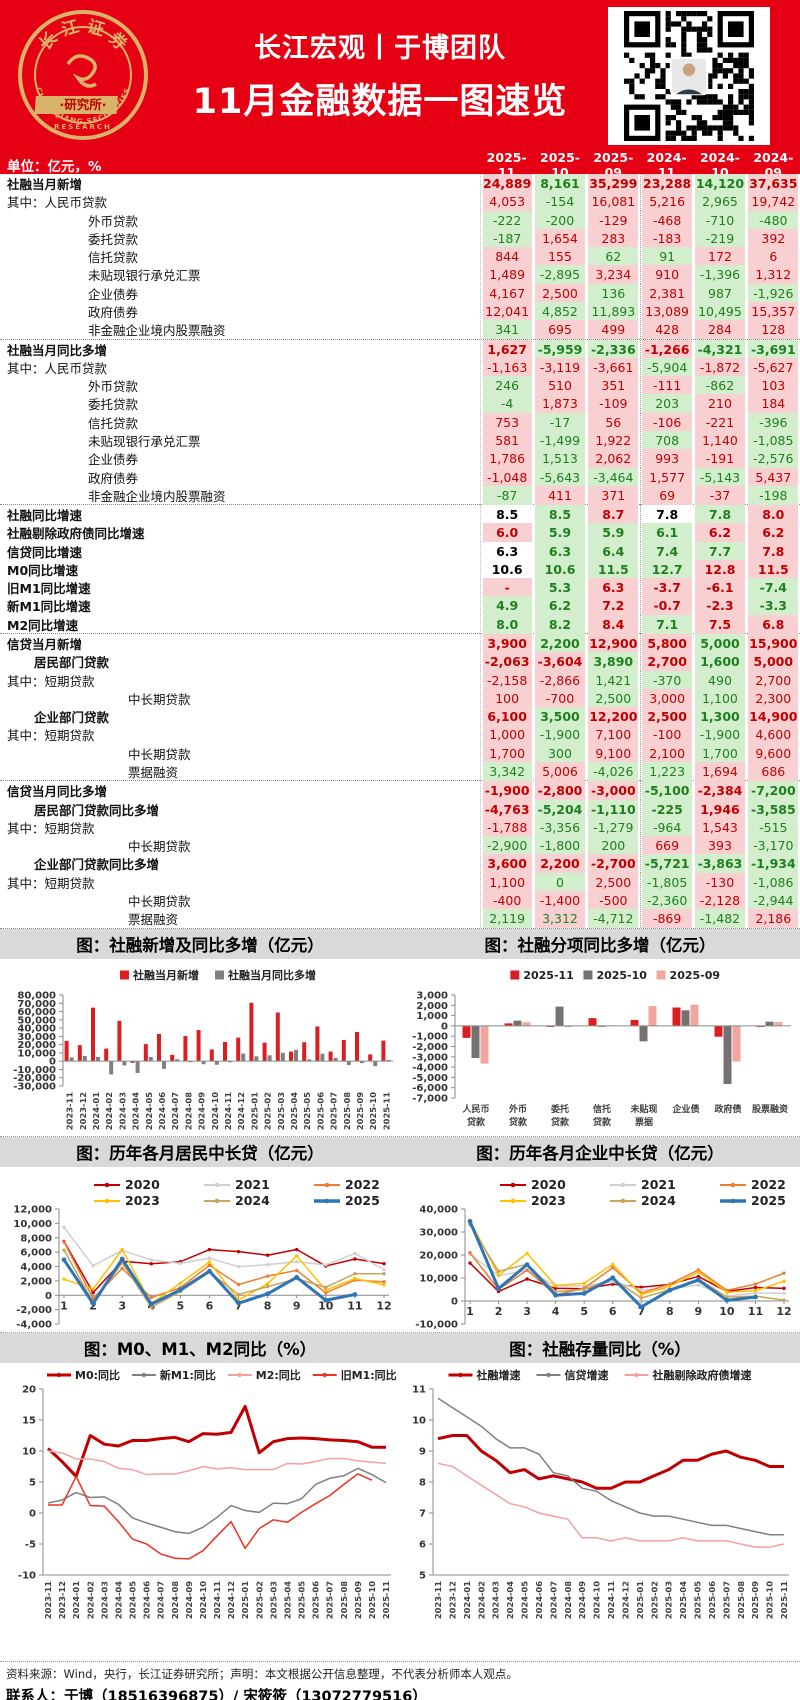 Image resolution: width=800 pixels, height=1700 pixels. What do you see at coordinates (430, 1047) in the screenshot?
I see `svg-text: -2,000` at bounding box center [430, 1047].